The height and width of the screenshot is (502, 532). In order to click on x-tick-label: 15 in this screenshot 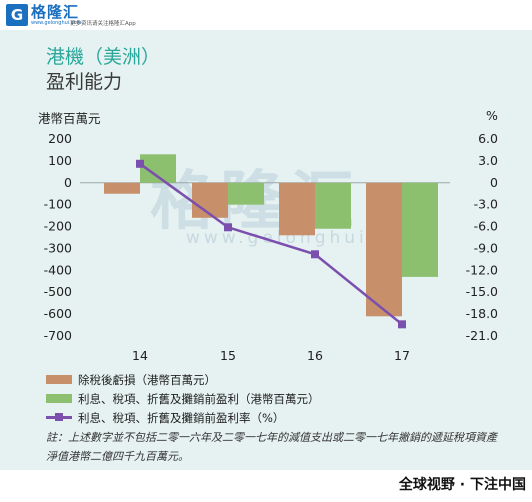, I will do `click(228, 355)`.